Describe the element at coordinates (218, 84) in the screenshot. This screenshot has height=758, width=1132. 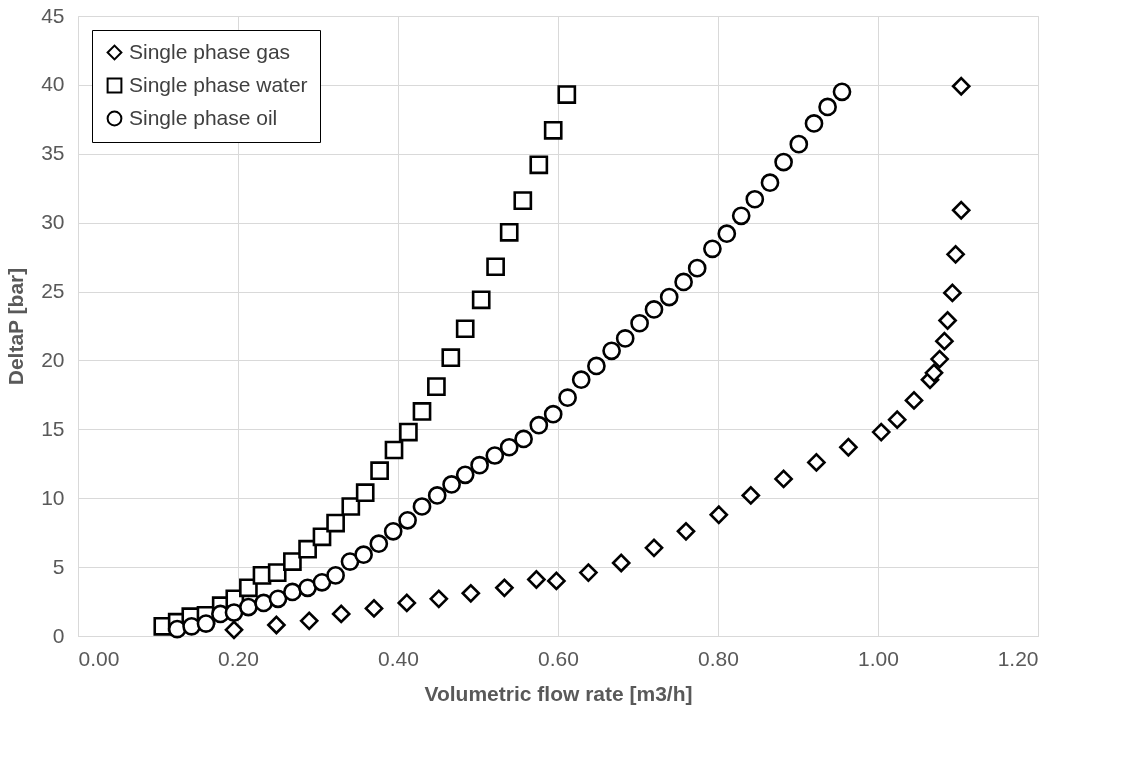
I see `legend-label: Single phase water` at that location.